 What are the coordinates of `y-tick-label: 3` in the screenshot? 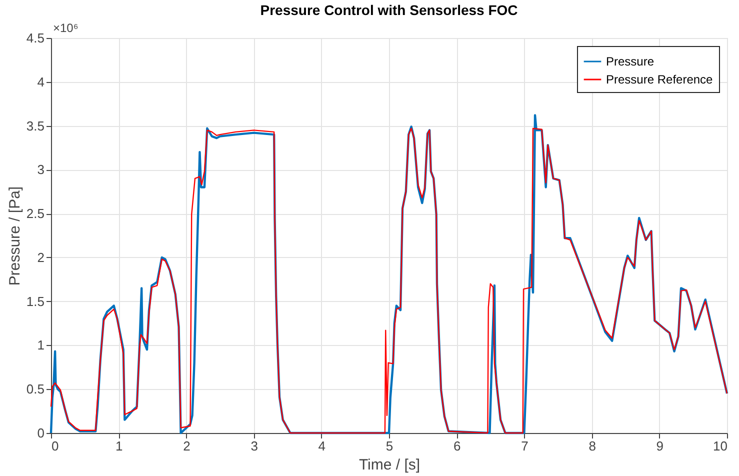 It's located at (40, 170).